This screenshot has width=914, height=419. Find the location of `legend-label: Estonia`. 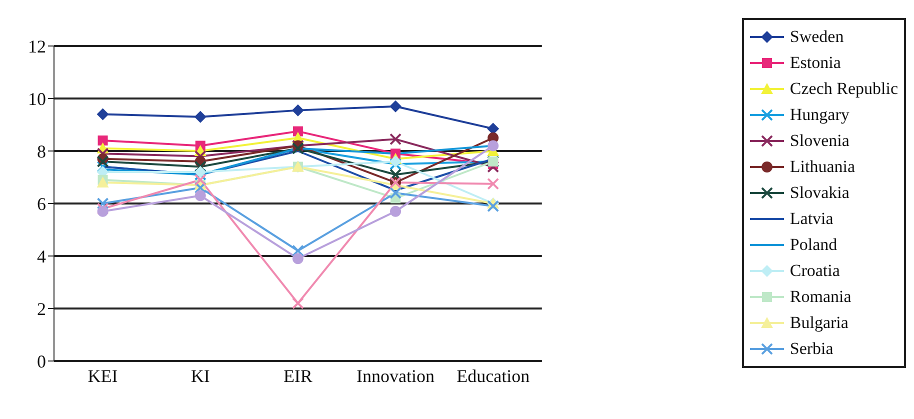

legend-label: Estonia is located at coordinates (815, 63).